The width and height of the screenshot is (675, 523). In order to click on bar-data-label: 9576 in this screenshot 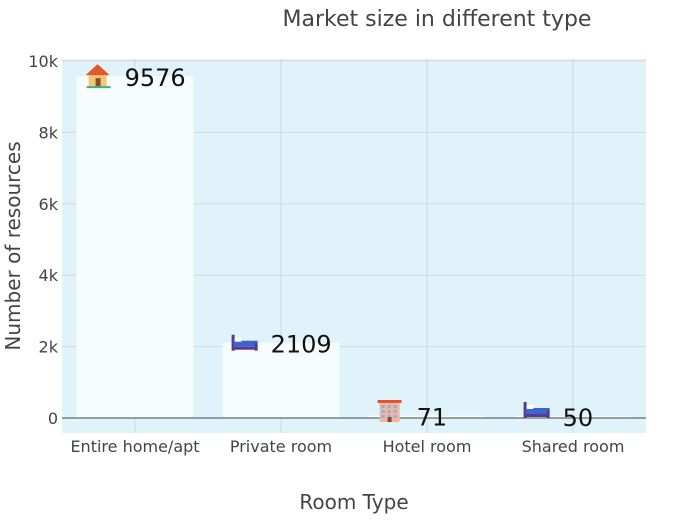, I will do `click(155, 78)`.